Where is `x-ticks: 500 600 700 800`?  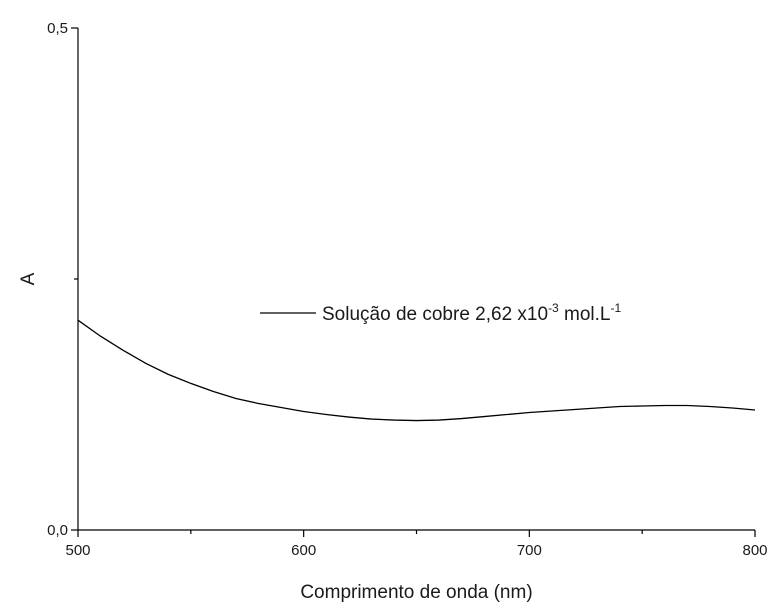
x-ticks: 500 600 700 800 is located at coordinates (416, 544).